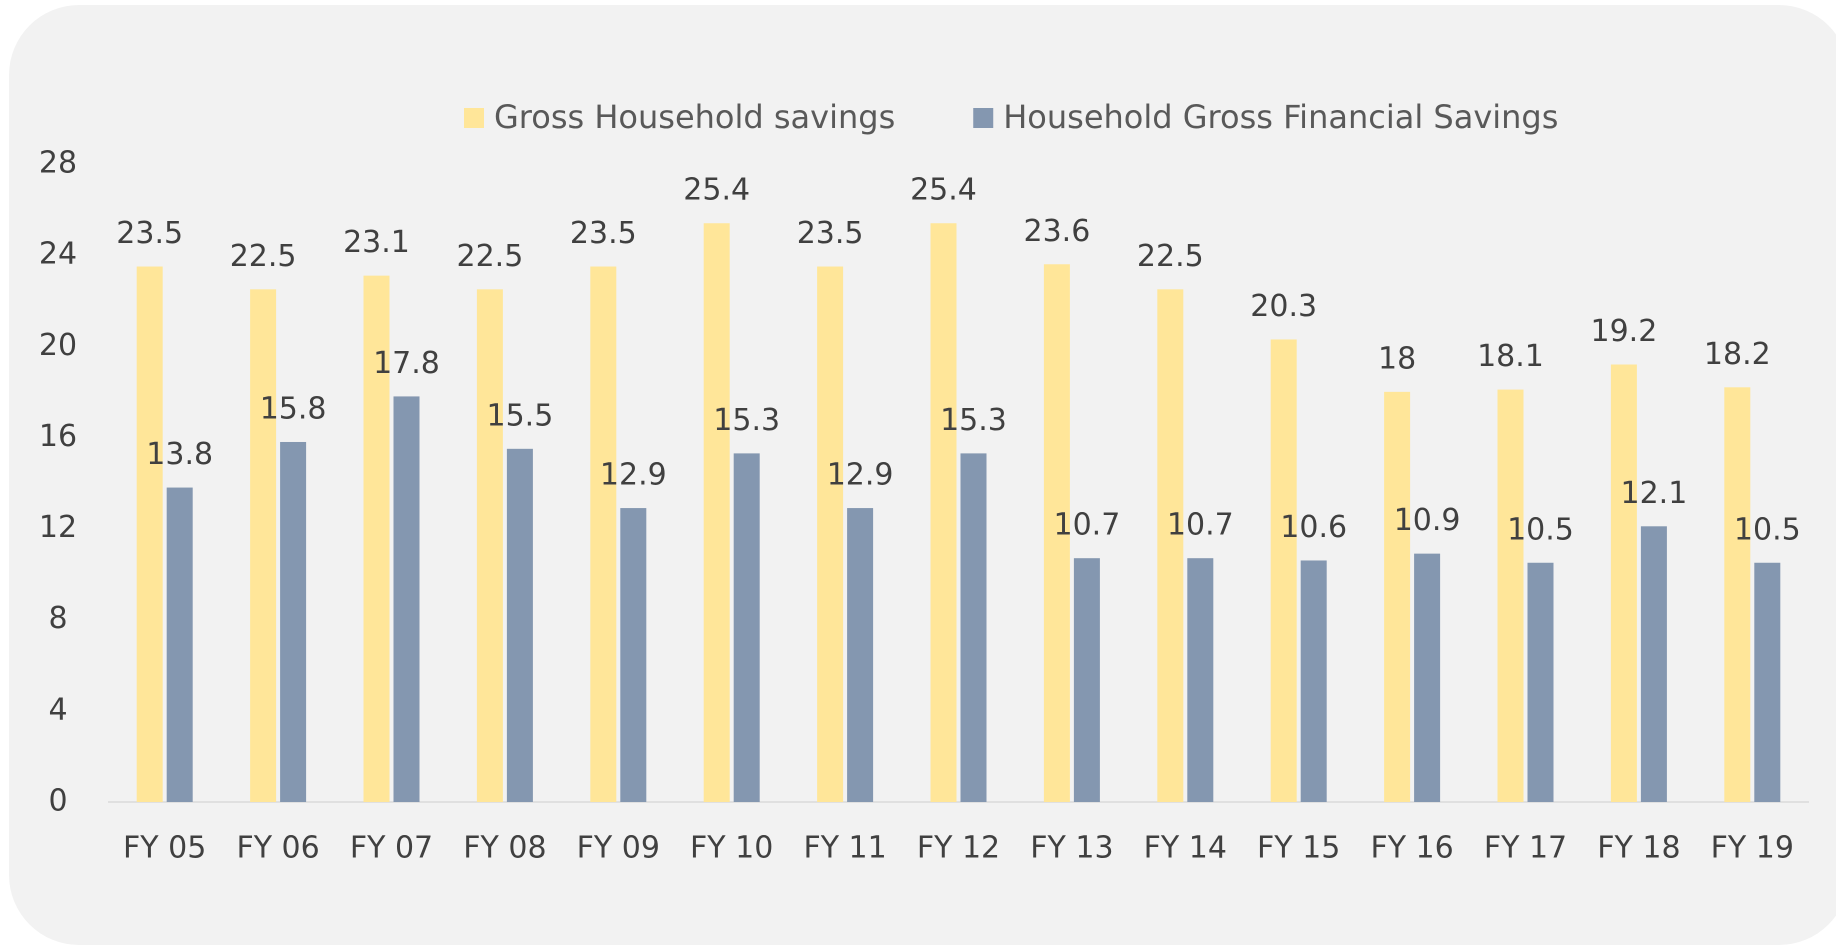 This screenshot has height=949, width=1836. I want to click on data-label: 18, so click(1397, 358).